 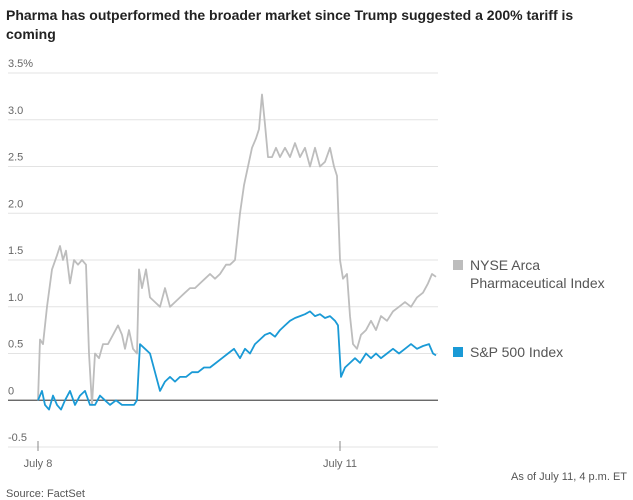 I want to click on y-tick-label: -0.5, so click(x=17, y=438).